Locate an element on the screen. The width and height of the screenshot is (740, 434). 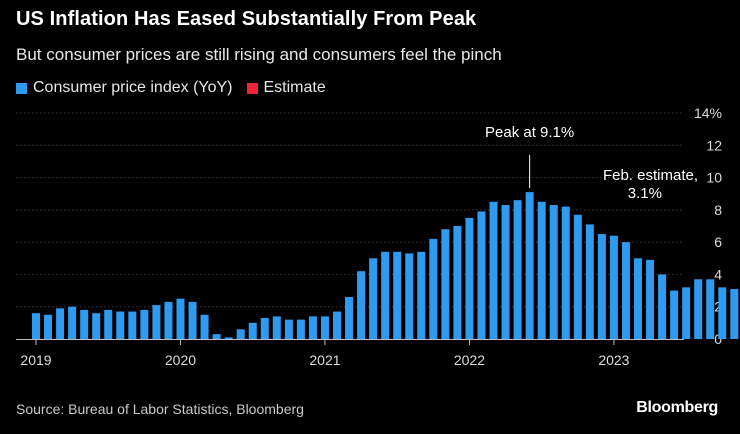
legend: Consumer price index (YoY) Estimate is located at coordinates (178, 88).